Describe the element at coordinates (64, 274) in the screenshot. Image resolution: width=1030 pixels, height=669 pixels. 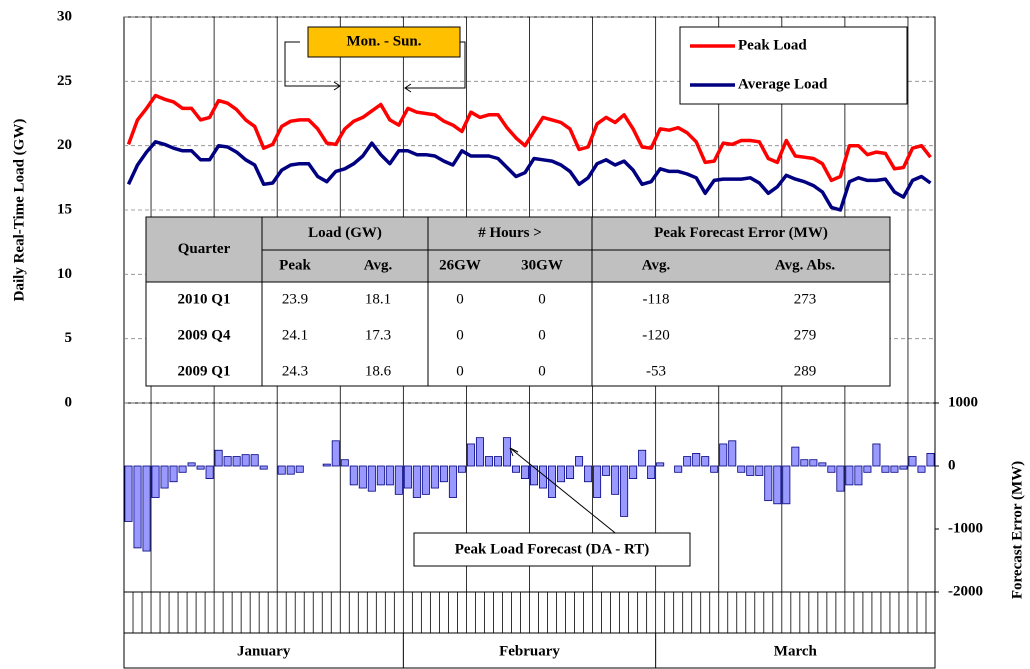
I see `y-tick-label: 10` at that location.